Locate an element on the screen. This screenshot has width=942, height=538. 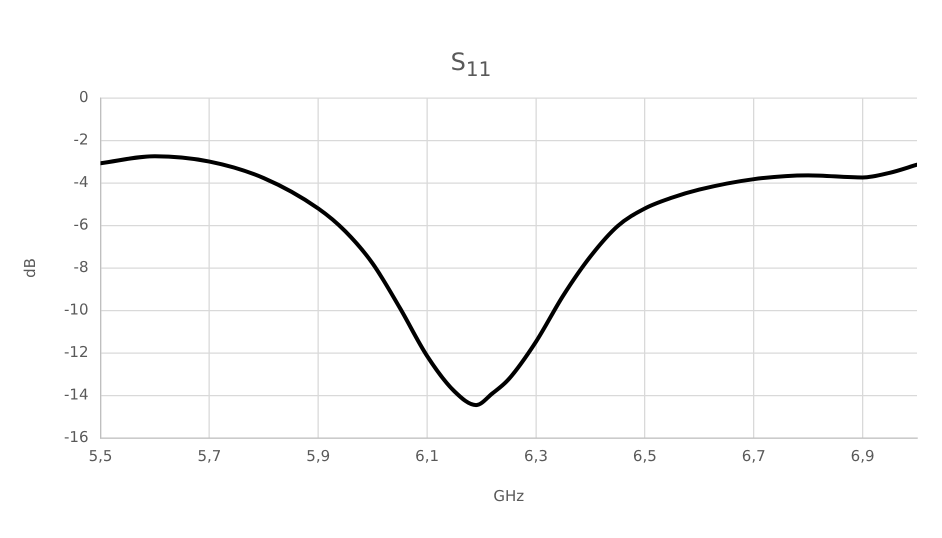
chart-title: S$_{11}$ is located at coordinates (471, 64).